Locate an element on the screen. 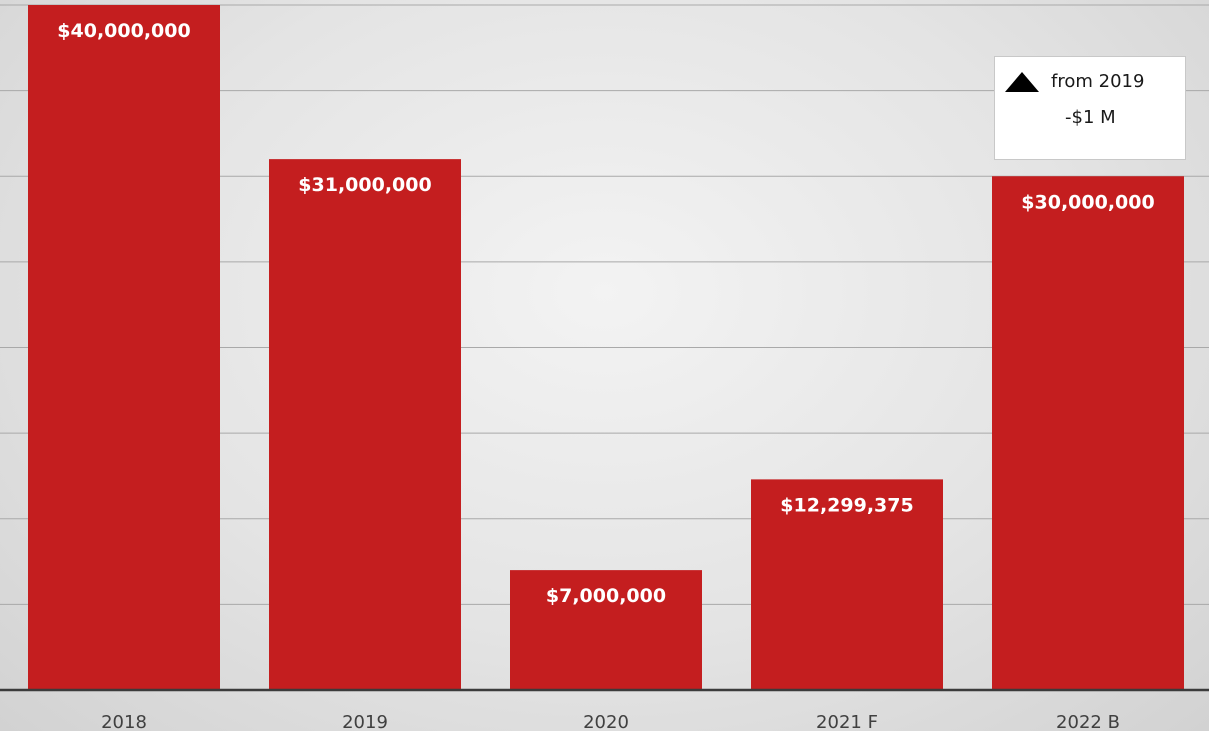 The image size is (1209, 731). x-tick-labels: 2018 2019 2020 2021 F 2022 B is located at coordinates (610, 721).